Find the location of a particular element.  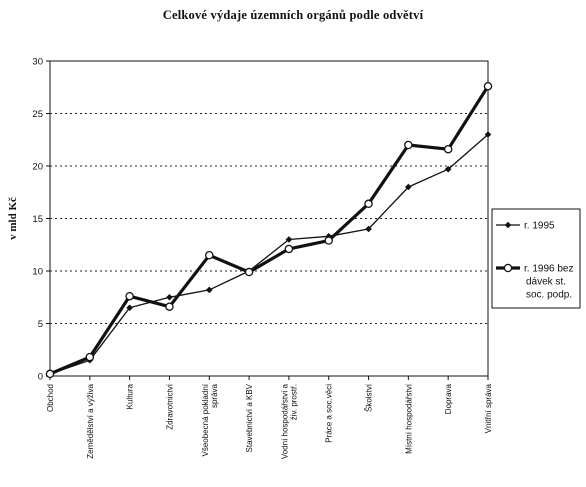

x-tick-label: Stavebnictví a KBV is located at coordinates (249, 417).